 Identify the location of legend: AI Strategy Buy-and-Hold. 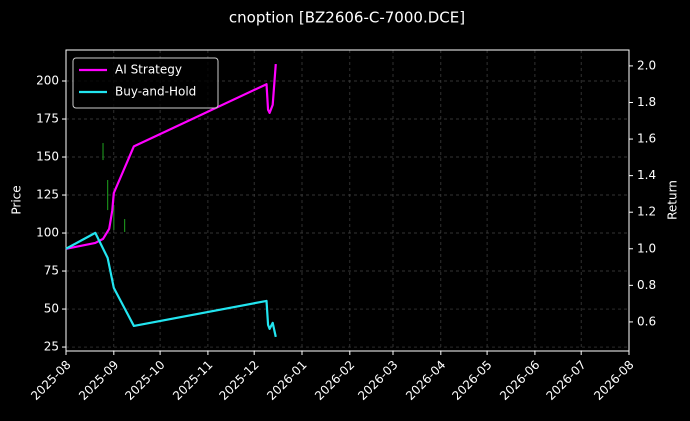
(145, 83).